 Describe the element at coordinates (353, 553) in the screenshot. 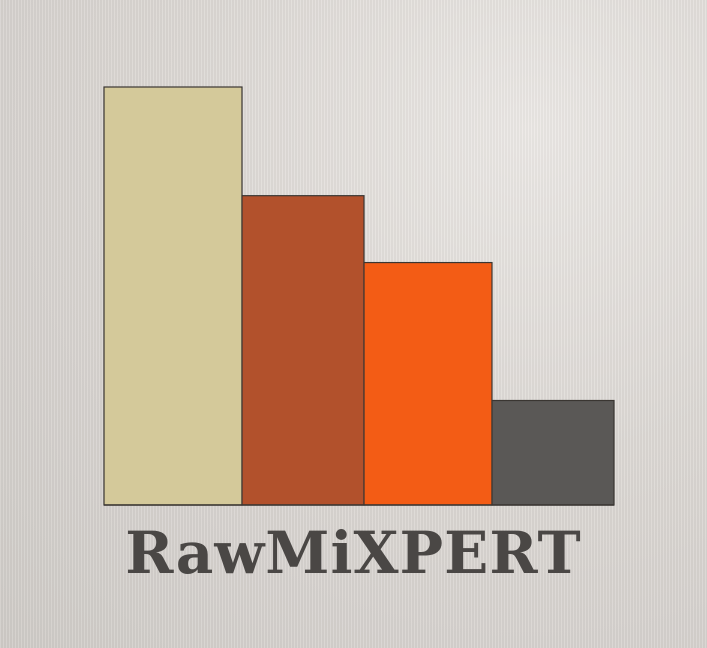

I see `logo-wordmark: RawMiXPERT` at that location.